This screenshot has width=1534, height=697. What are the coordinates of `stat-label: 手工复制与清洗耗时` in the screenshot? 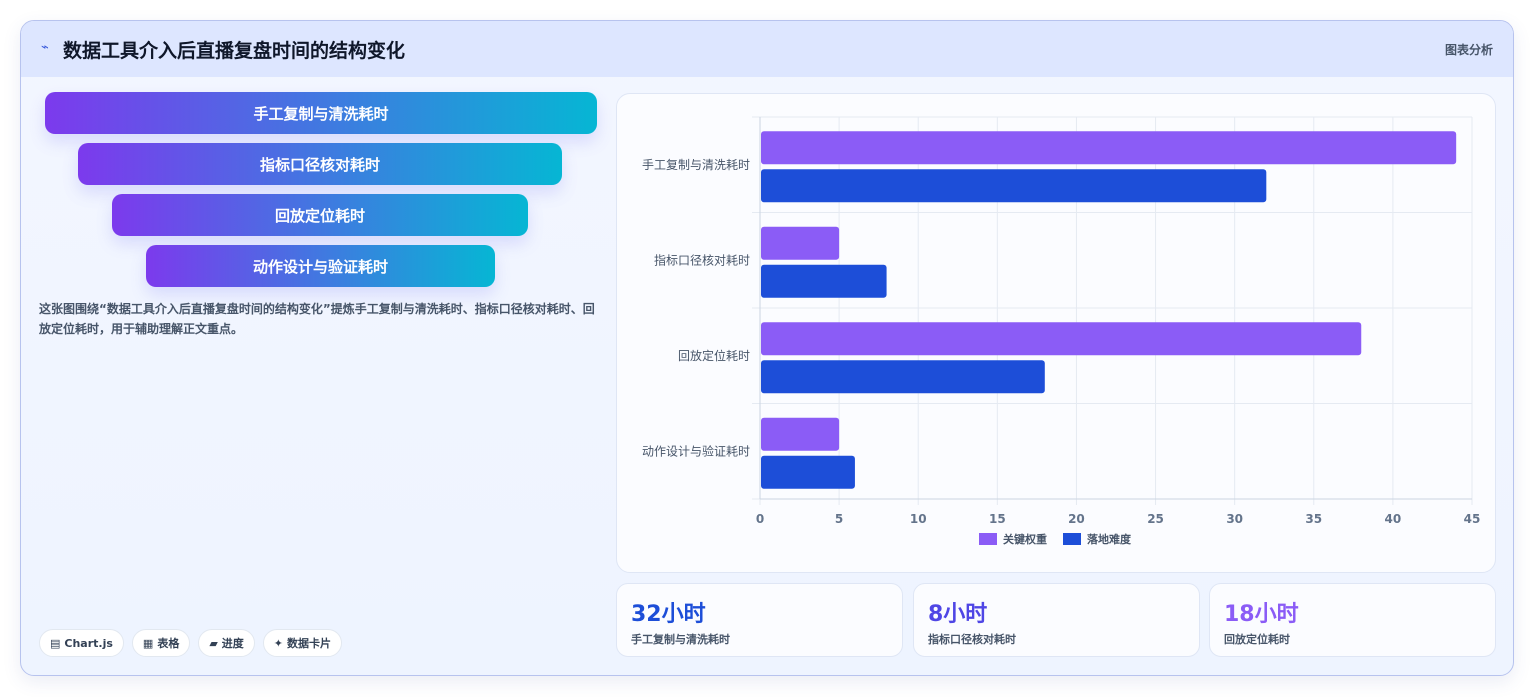 It's located at (680, 639).